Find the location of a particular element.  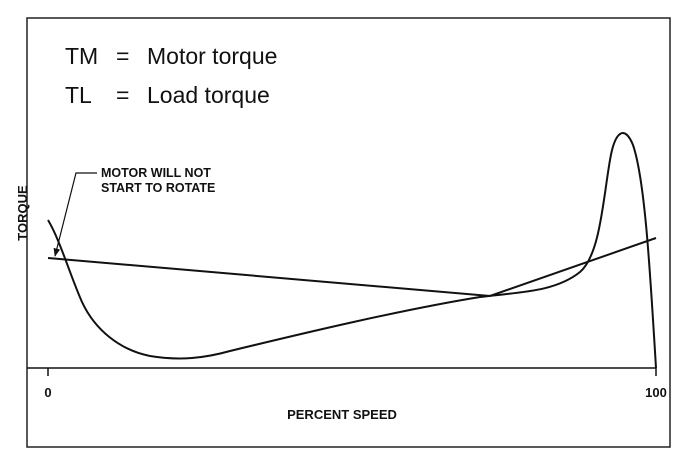

x-tick-label: 100 is located at coordinates (656, 392).